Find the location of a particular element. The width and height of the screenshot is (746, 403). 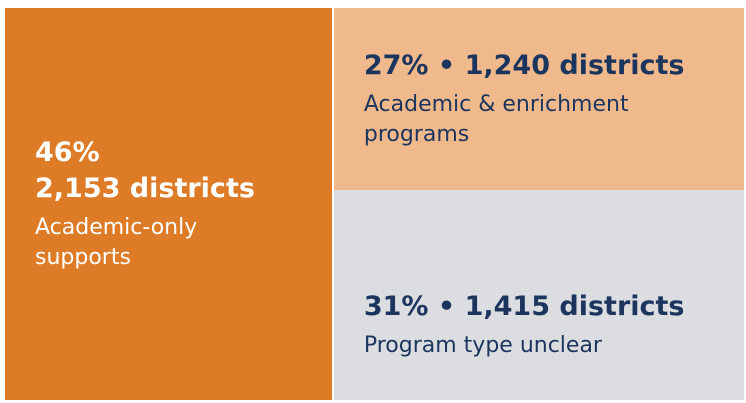

value-line: 31% • 1,415 districts is located at coordinates (539, 307).